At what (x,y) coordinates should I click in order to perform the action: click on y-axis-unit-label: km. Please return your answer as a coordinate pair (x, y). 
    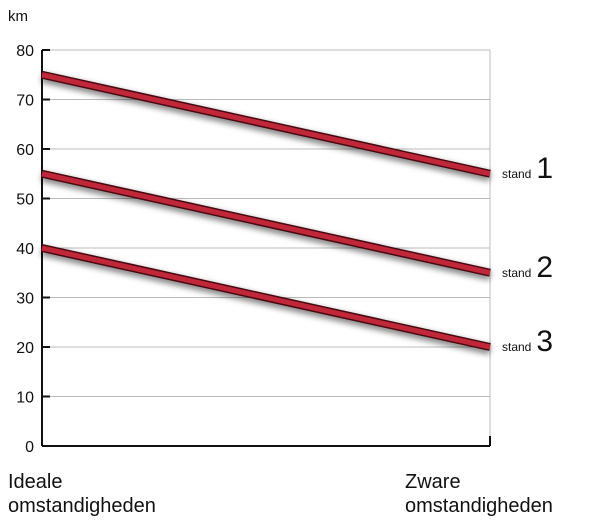
    Looking at the image, I should click on (18, 16).